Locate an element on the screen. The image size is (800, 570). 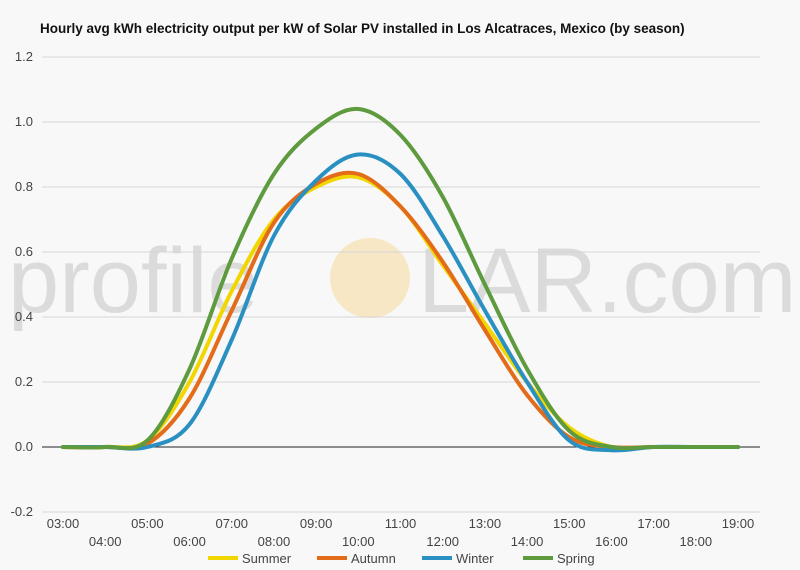
y-tick-label: 1.0 is located at coordinates (24, 121).